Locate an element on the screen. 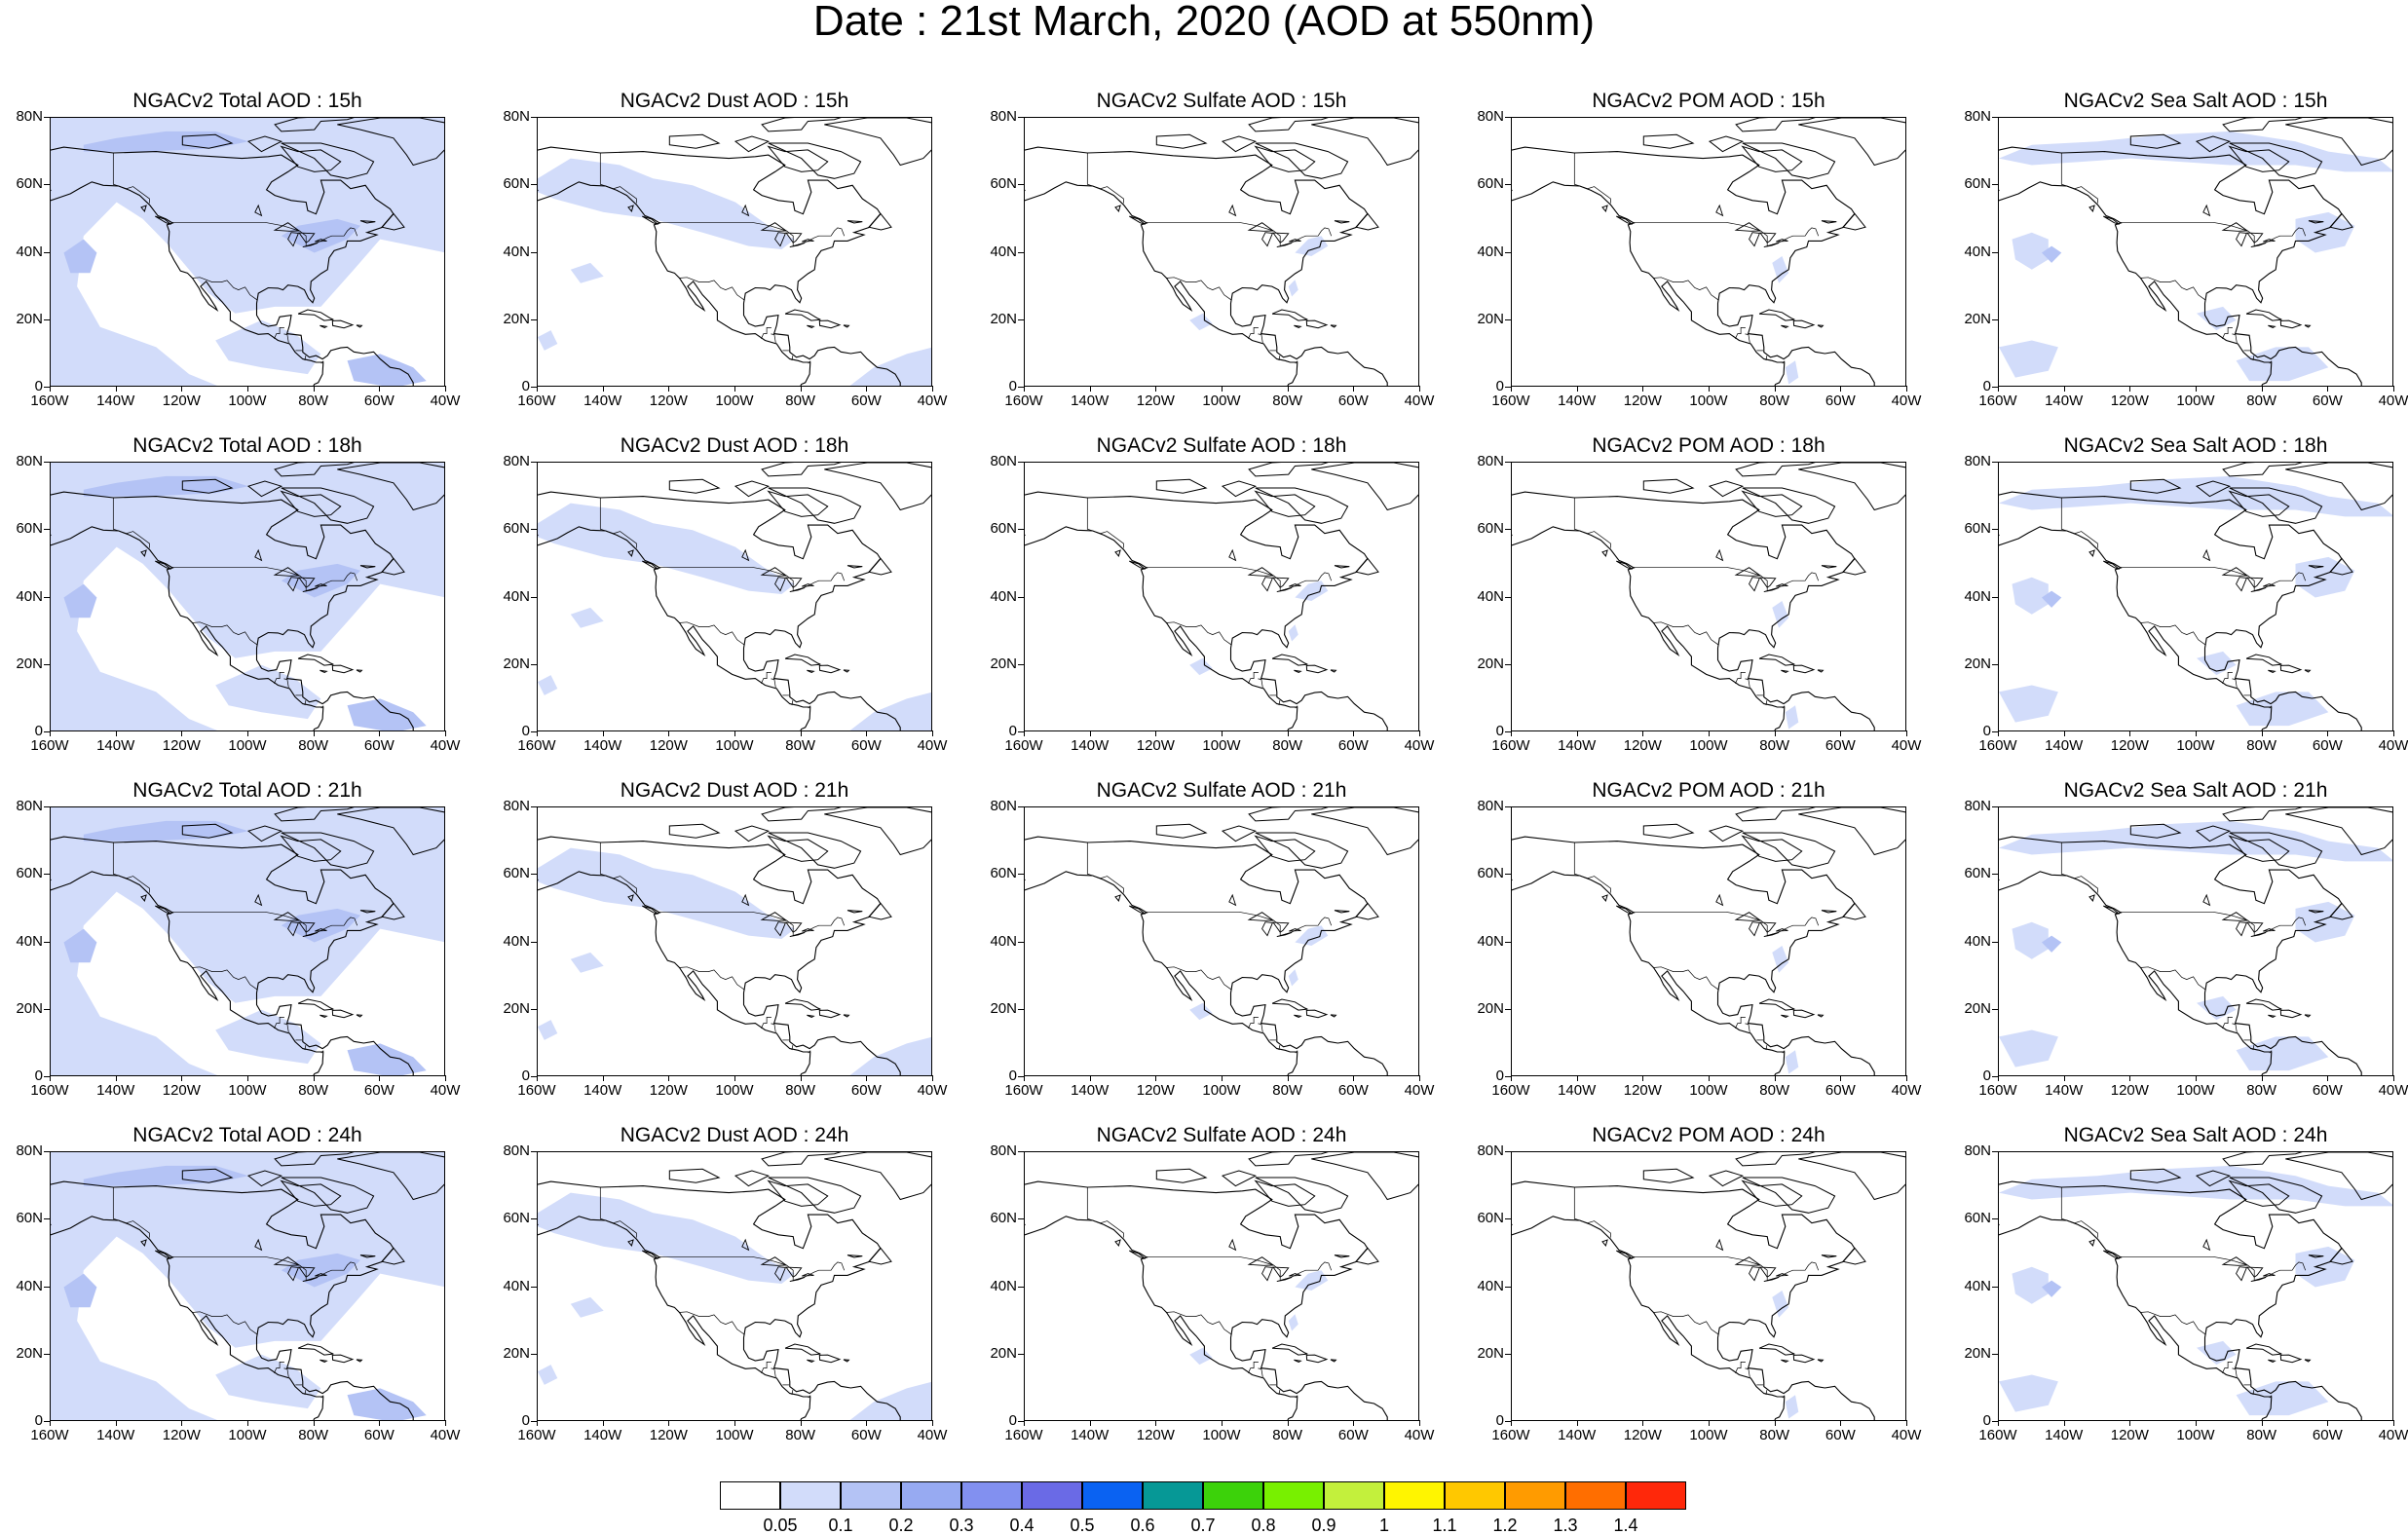 This screenshot has width=2408, height=1535. lon-tick-label: 120W is located at coordinates (668, 398).